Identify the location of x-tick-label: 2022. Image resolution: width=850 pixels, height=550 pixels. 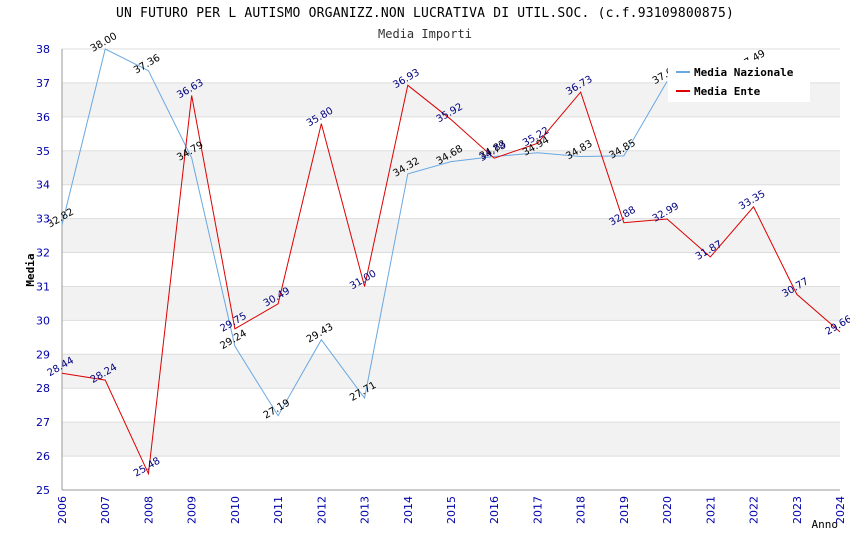
(754, 510).